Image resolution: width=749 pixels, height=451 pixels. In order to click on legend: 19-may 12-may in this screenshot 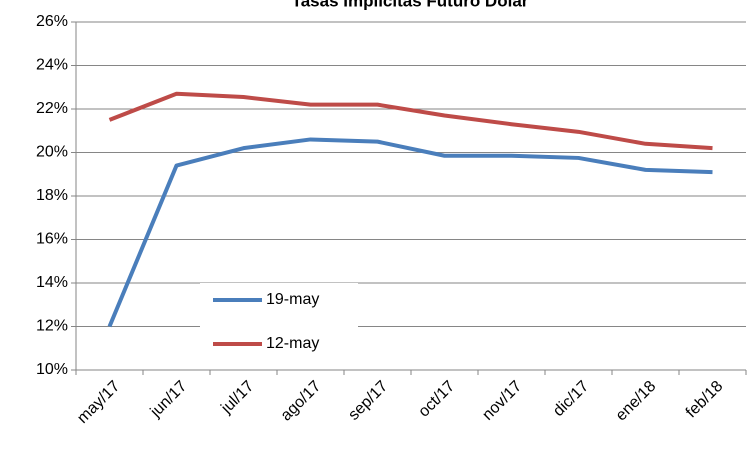, I will do `click(279, 320)`.